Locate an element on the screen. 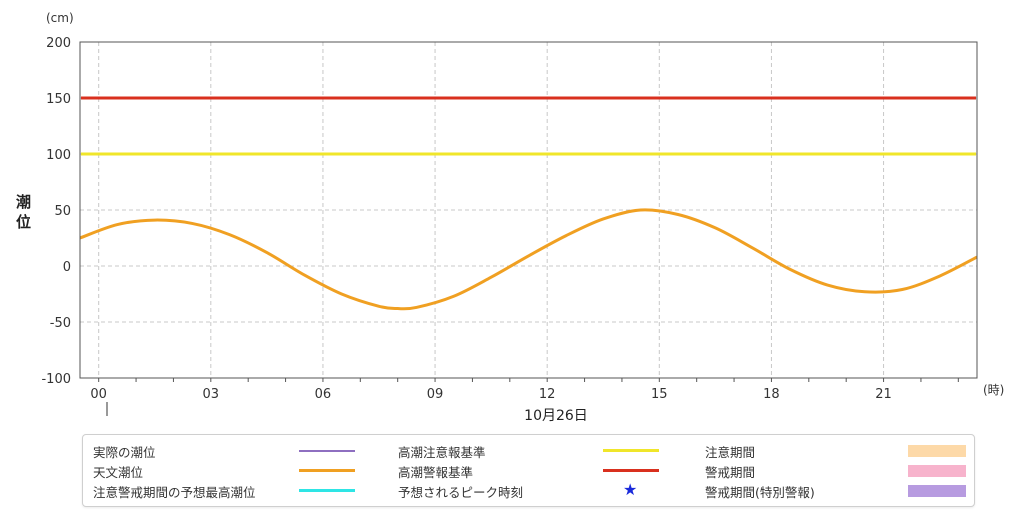  x-tick-label: 00 is located at coordinates (98, 394).